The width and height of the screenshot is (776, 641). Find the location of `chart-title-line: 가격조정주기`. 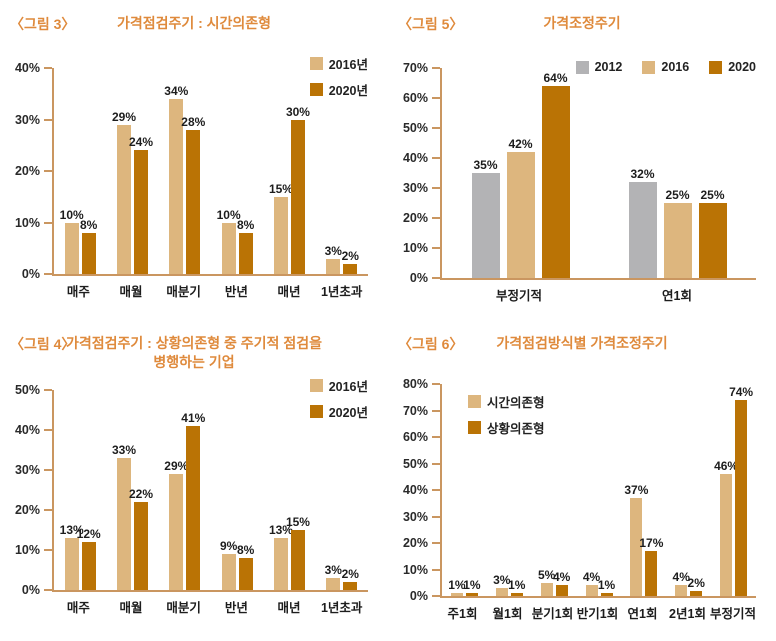

chart-title-line: 가격조정주기 is located at coordinates (582, 23).